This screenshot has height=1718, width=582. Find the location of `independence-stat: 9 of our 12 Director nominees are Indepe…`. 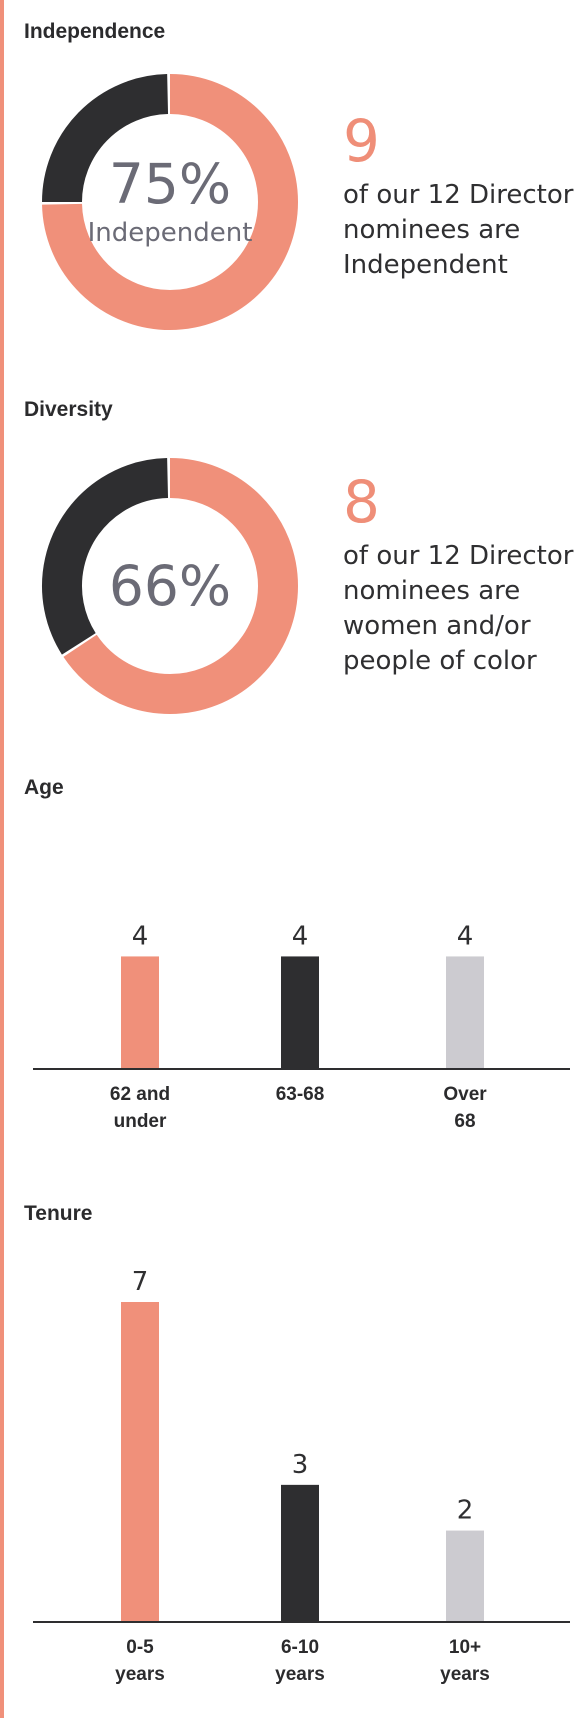

independence-stat: 9 of our 12 Director nominees are Indepe… is located at coordinates (462, 197).